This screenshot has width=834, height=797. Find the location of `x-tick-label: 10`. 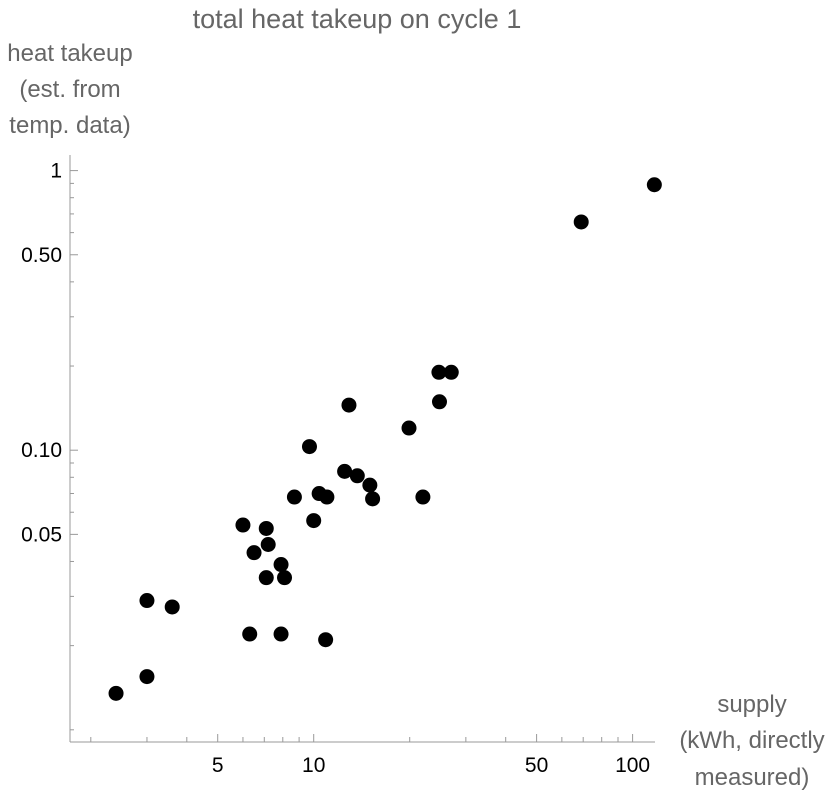

x-tick-label: 10 is located at coordinates (313, 765).